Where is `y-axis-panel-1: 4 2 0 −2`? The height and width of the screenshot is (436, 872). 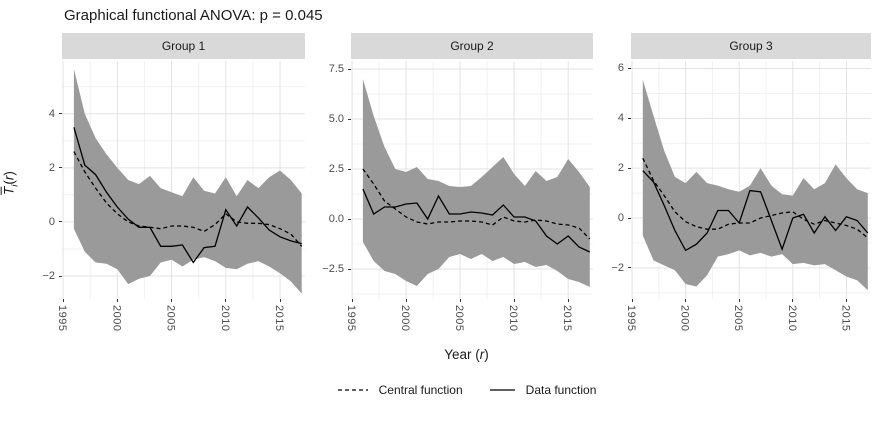
y-axis-panel-1: 4 2 0 −2 is located at coordinates (42, 190).